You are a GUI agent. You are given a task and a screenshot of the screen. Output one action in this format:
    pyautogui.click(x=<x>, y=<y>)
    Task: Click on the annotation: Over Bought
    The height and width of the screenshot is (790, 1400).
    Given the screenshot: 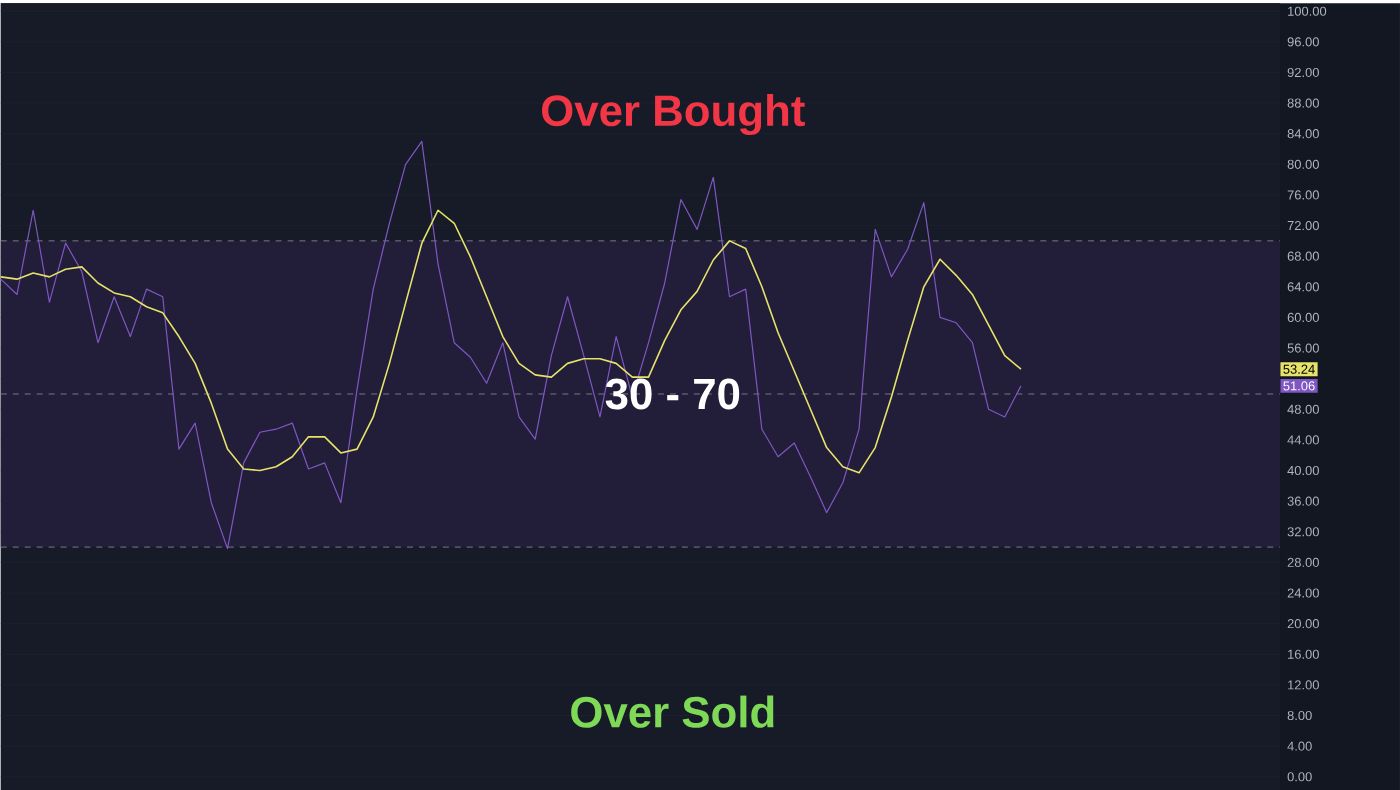 What is the action you would take?
    pyautogui.click(x=673, y=114)
    